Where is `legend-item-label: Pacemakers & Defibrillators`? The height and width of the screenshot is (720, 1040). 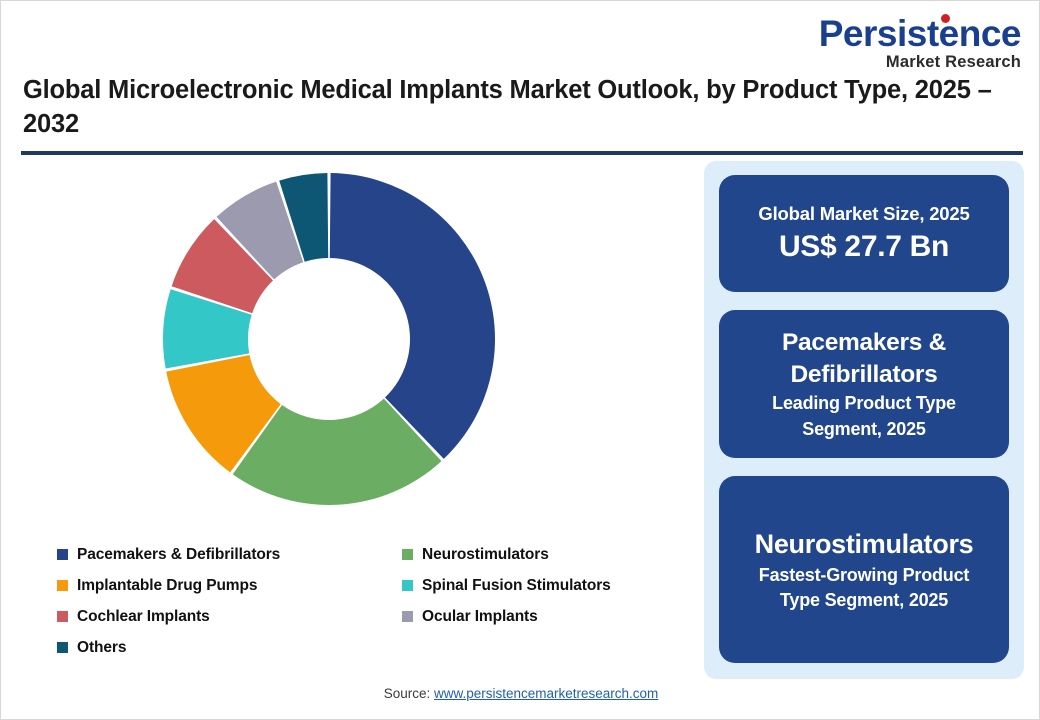
legend-item-label: Pacemakers & Defibrillators is located at coordinates (179, 554).